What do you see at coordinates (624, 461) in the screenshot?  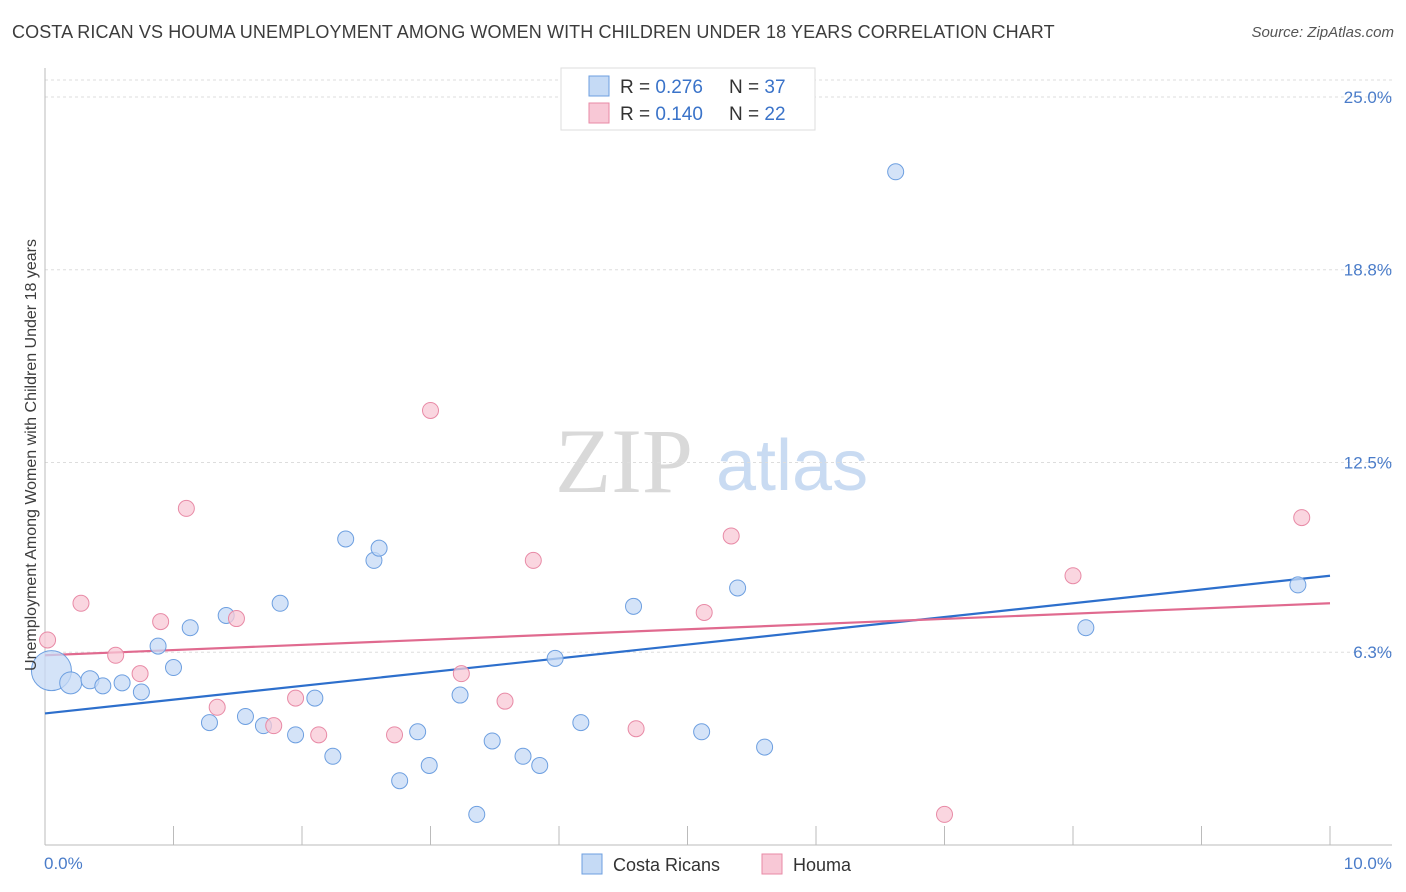 I see `watermark-zip: ZIP` at bounding box center [624, 461].